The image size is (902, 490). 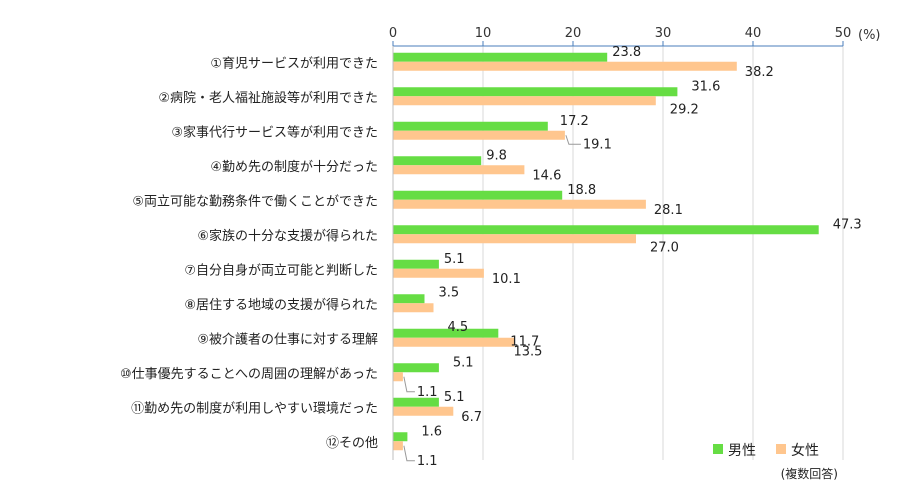 I want to click on legend: 男性 女性, so click(x=766, y=450).